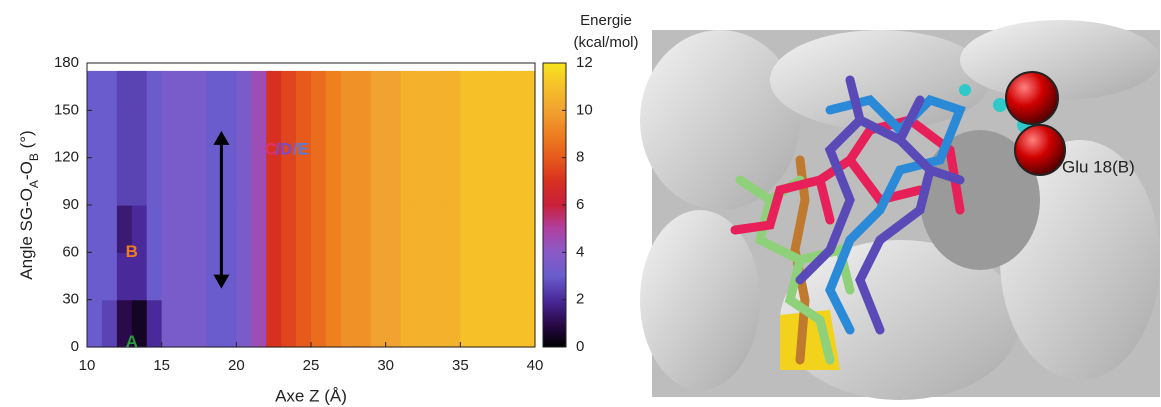 Image resolution: width=1161 pixels, height=407 pixels. Describe the element at coordinates (29, 204) in the screenshot. I see `y-axis-label: Angle SG-OA-OB (°)` at that location.